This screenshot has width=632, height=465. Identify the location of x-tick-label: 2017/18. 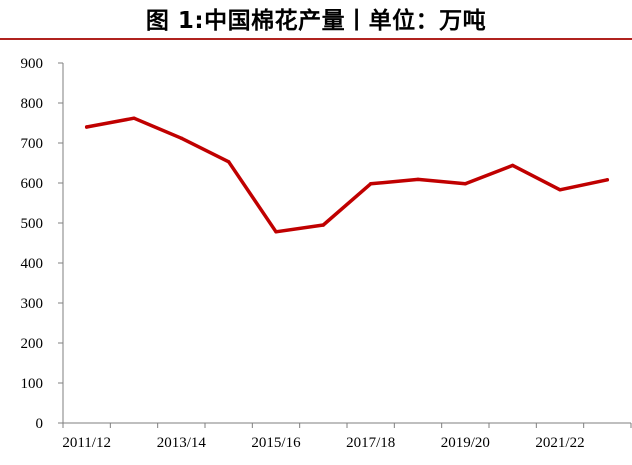
(370, 443).